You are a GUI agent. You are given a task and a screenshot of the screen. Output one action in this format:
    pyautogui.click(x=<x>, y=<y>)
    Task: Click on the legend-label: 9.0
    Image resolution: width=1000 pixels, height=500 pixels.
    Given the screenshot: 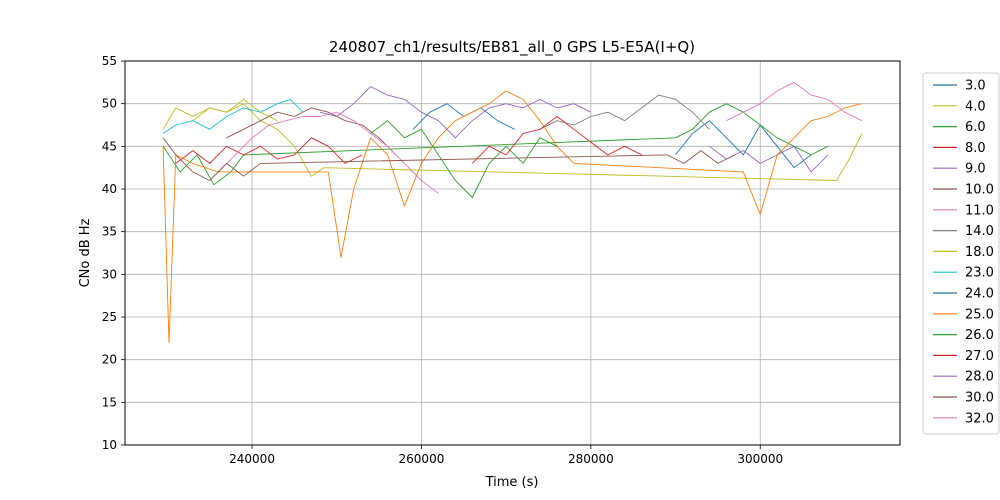 What is the action you would take?
    pyautogui.click(x=975, y=169)
    